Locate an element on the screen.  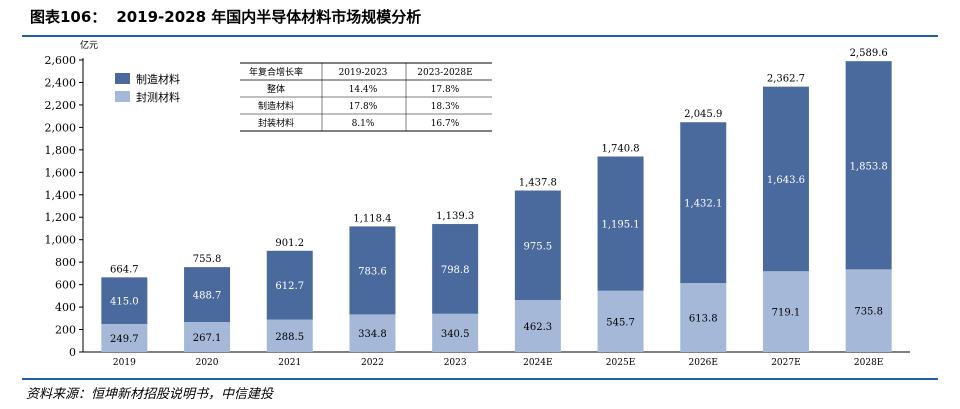
data-label-packaging: 735.8 is located at coordinates (868, 312).